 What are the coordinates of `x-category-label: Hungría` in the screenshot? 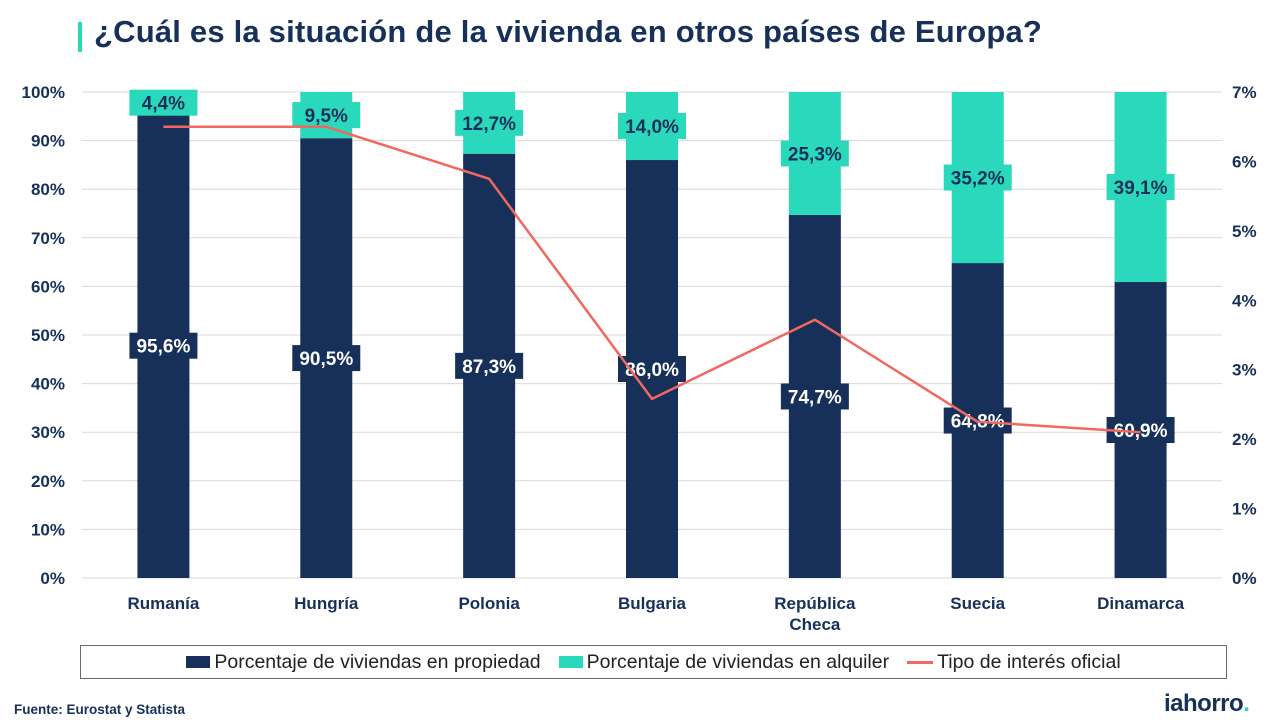 It's located at (326, 603).